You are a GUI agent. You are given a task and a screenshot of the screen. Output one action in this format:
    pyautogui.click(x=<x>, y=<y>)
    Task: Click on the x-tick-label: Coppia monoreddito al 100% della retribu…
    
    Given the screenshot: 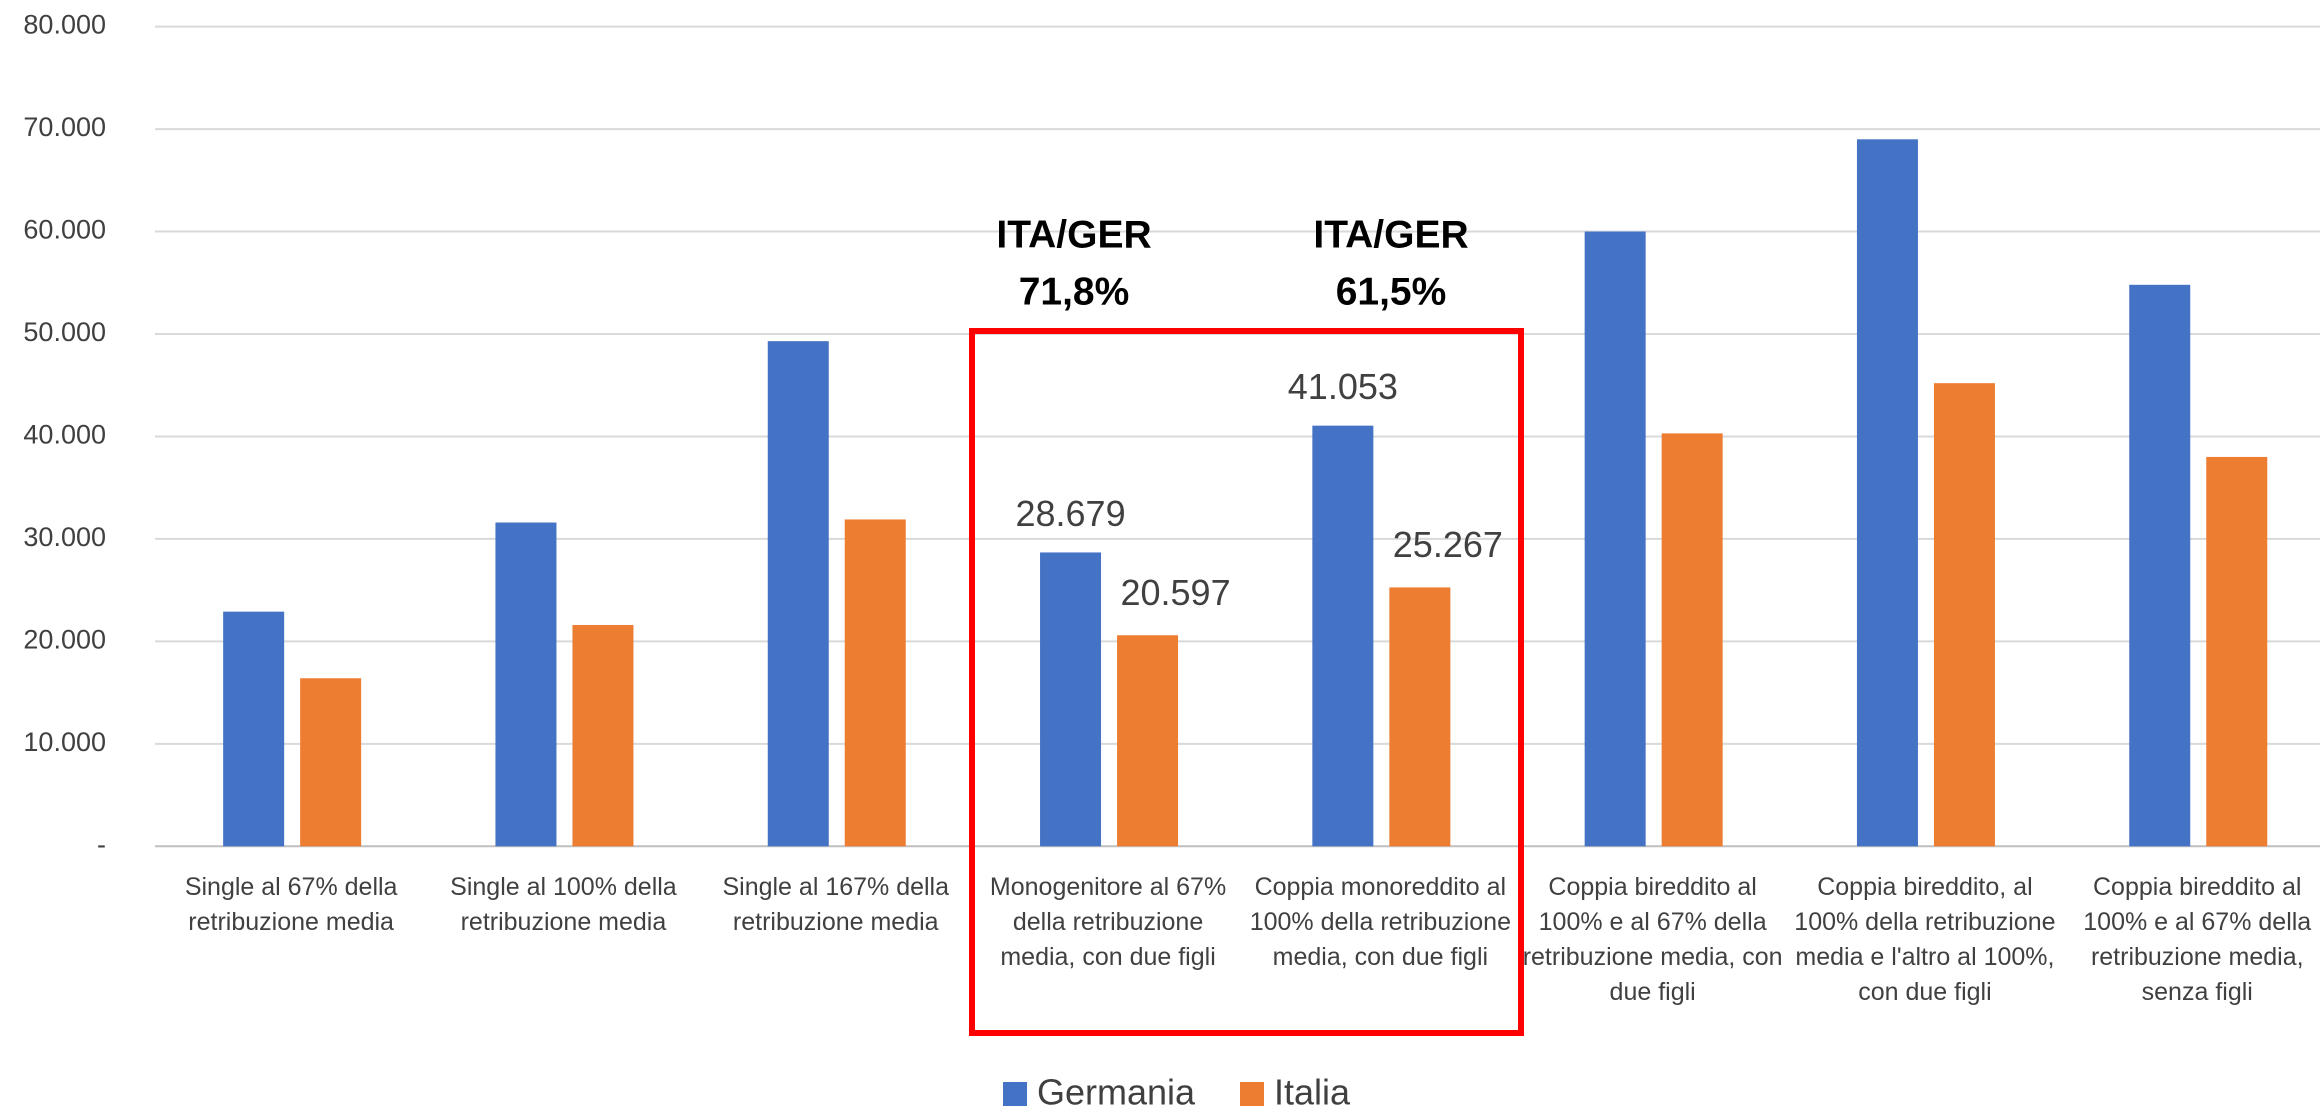 What is the action you would take?
    pyautogui.click(x=1380, y=922)
    